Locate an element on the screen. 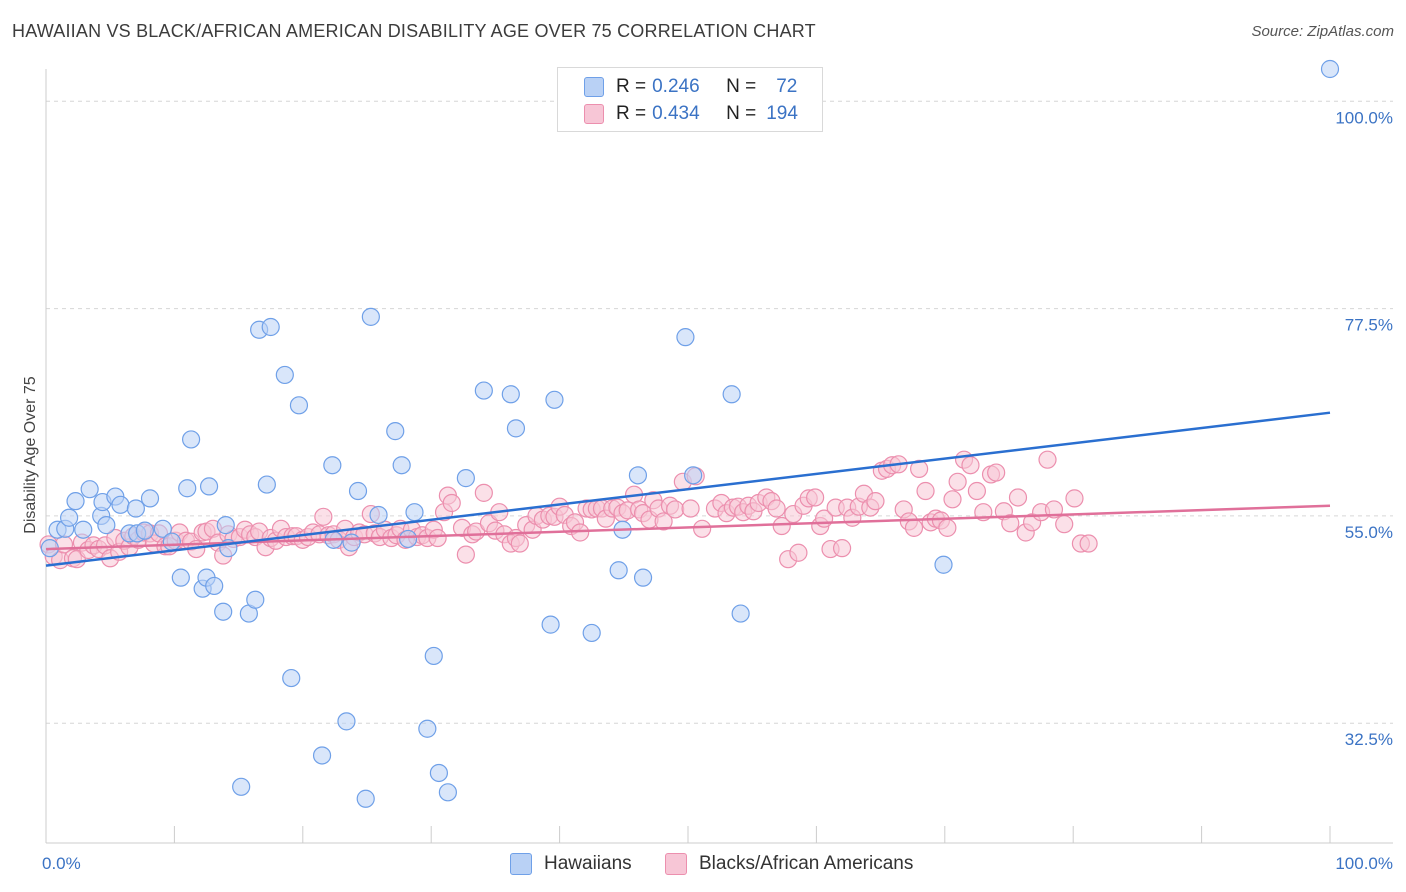 The width and height of the screenshot is (1406, 892). legend-swatch-blue is located at coordinates (594, 87).